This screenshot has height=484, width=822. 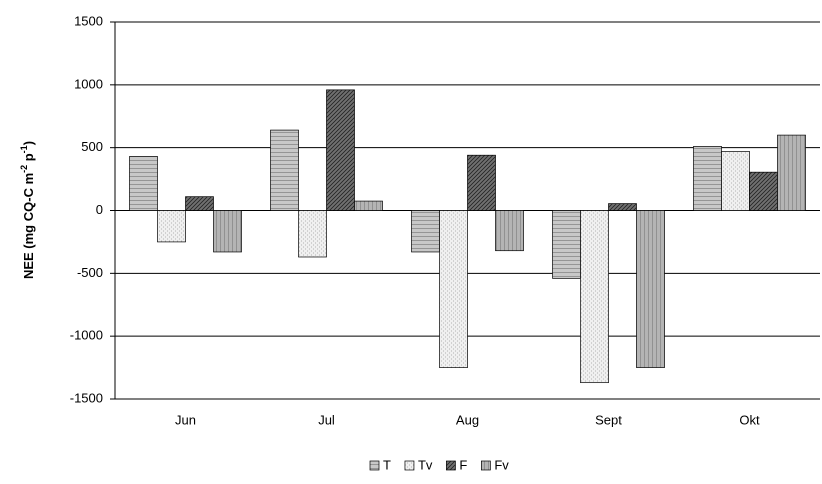 What do you see at coordinates (90, 272) in the screenshot?
I see `y-tick-label: -500` at bounding box center [90, 272].